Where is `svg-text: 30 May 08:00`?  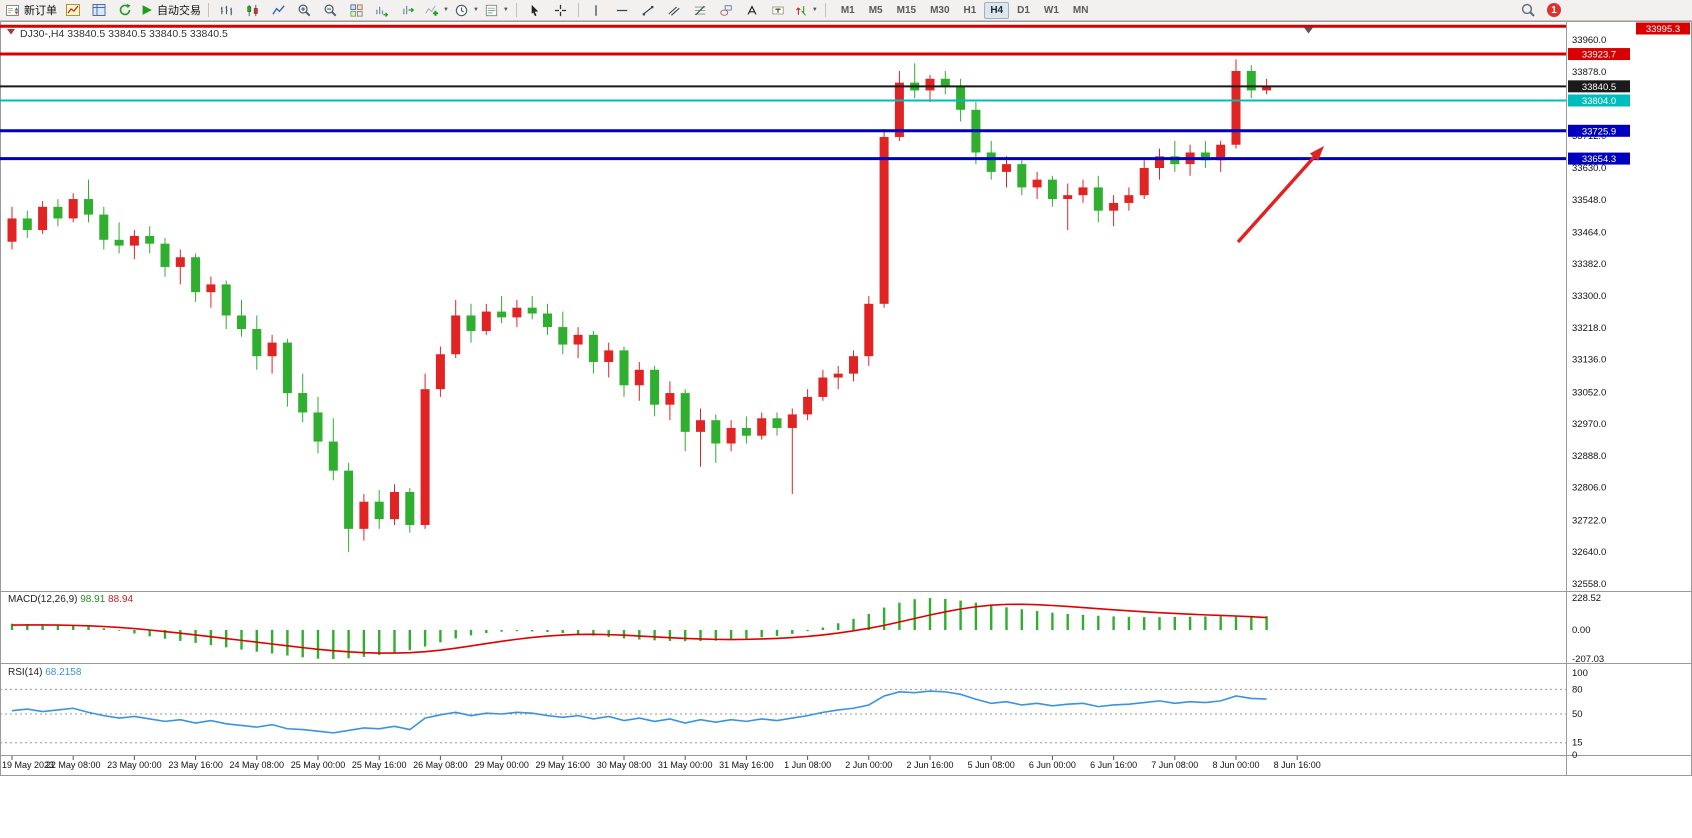
svg-text: 30 May 08:00 is located at coordinates (624, 765).